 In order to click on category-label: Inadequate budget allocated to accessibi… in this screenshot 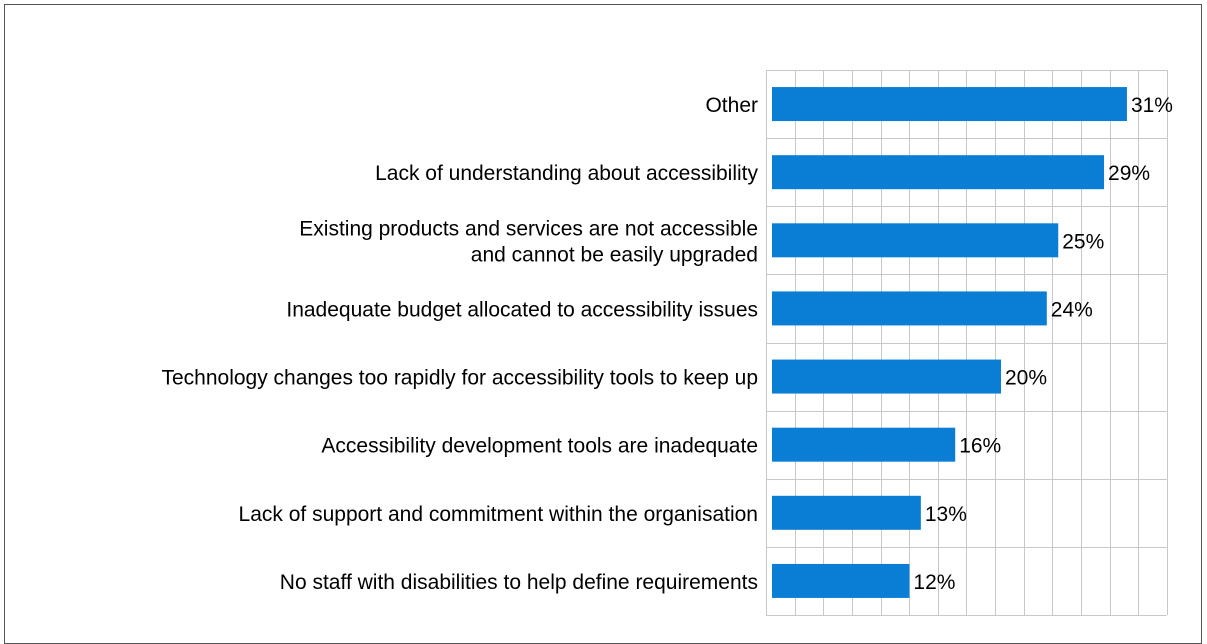, I will do `click(522, 309)`.